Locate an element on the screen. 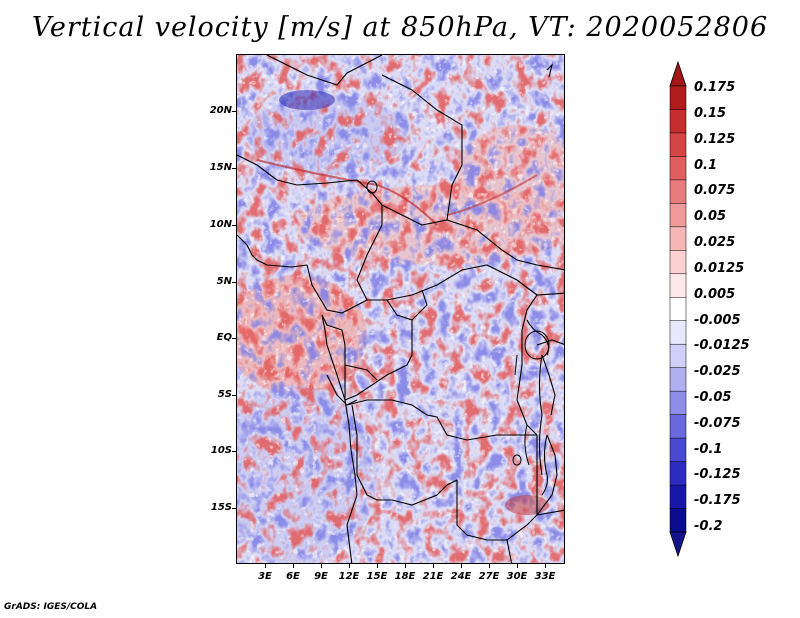 The width and height of the screenshot is (800, 618). lat-label: 15S is located at coordinates (221, 507).